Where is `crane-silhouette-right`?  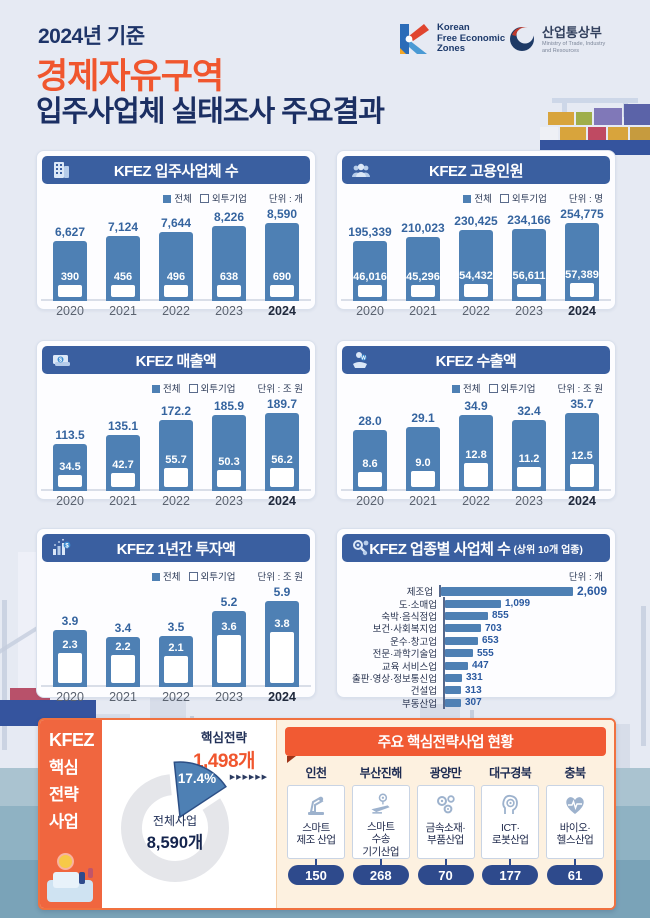 crane-silhouette-right is located at coordinates (643, 676).